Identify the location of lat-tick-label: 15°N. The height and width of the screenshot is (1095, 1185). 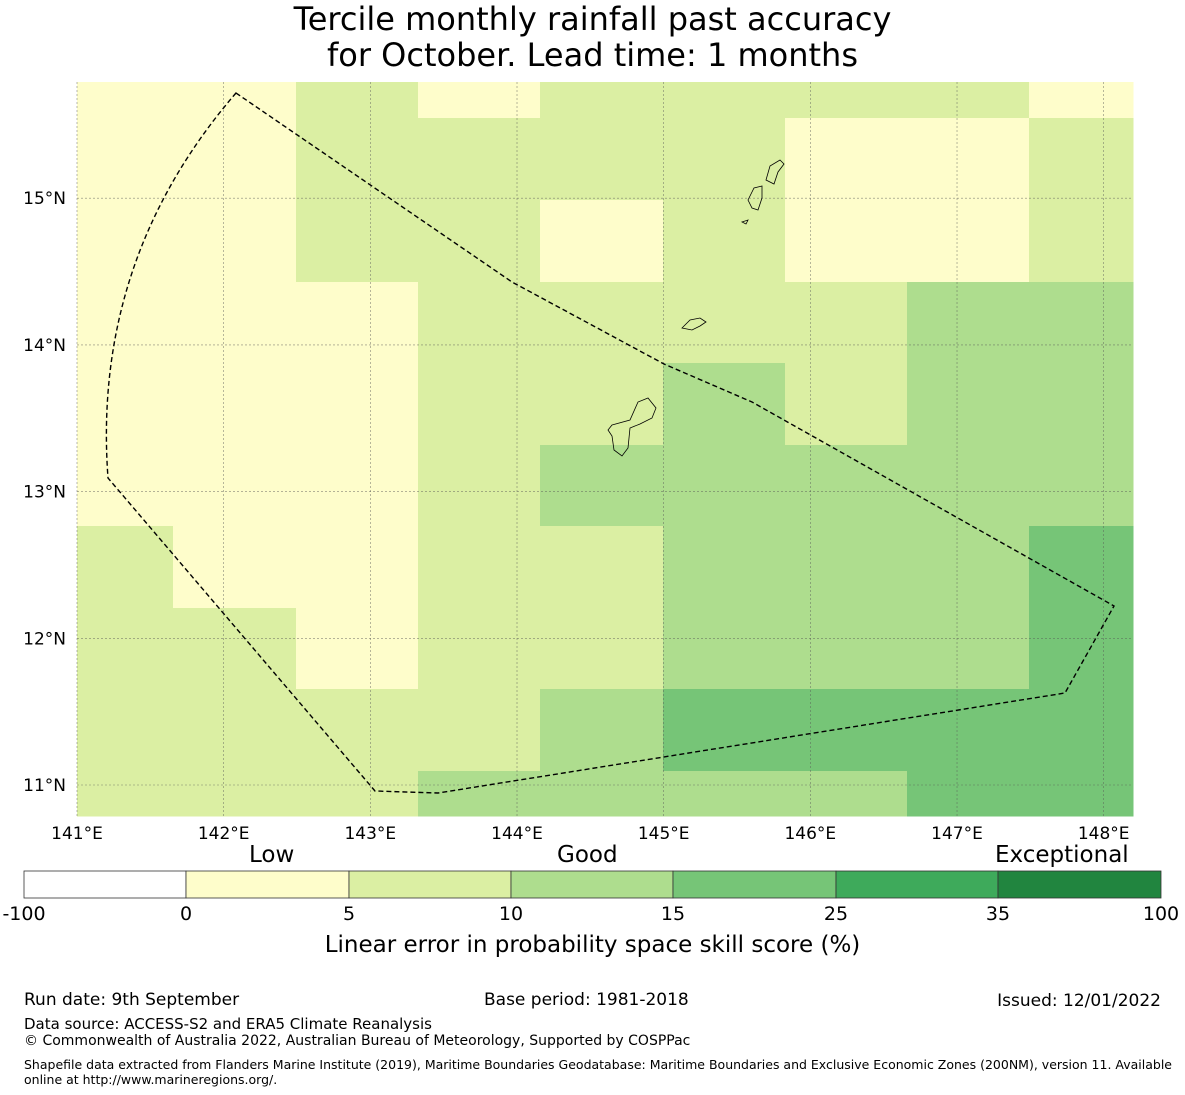
(44, 199).